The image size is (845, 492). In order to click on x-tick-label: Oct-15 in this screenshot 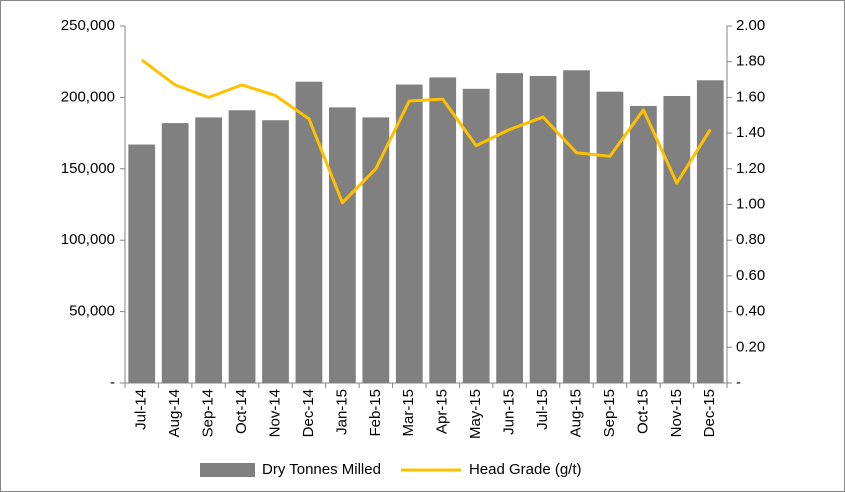, I will do `click(642, 411)`.